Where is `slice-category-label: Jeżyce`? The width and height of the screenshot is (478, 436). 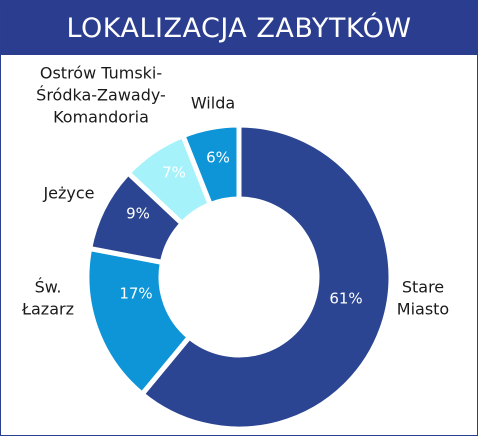 slice-category-label: Jeżyce is located at coordinates (68, 193).